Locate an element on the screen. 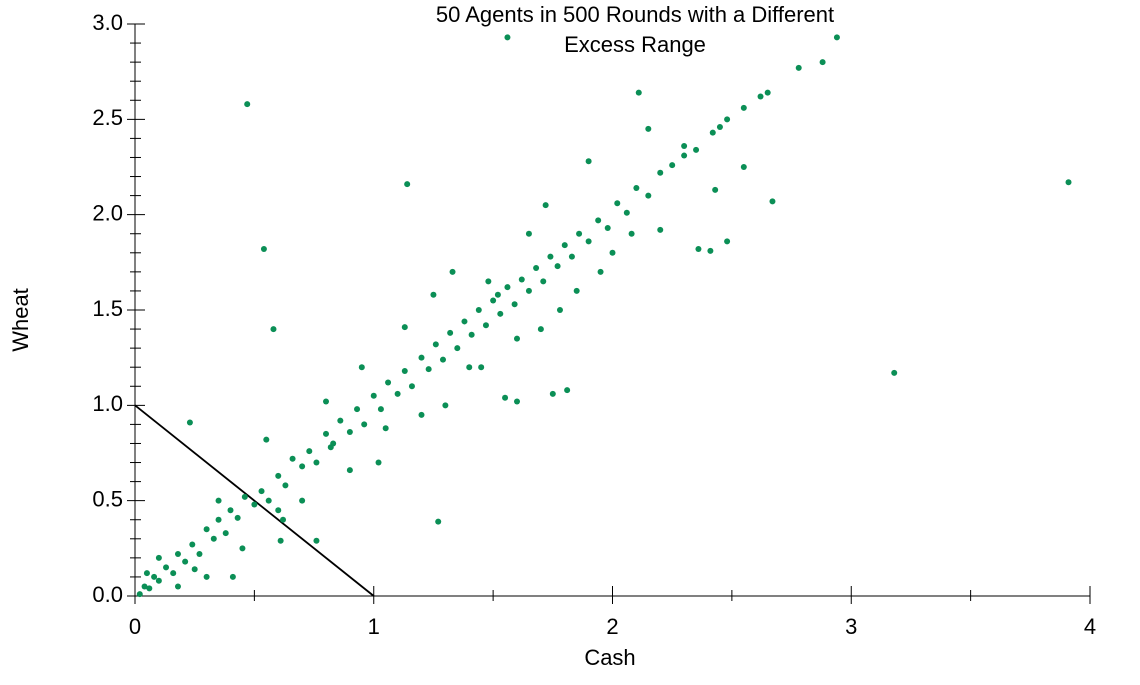 The width and height of the screenshot is (1140, 685). y-axis-label: Wheat is located at coordinates (20, 320).